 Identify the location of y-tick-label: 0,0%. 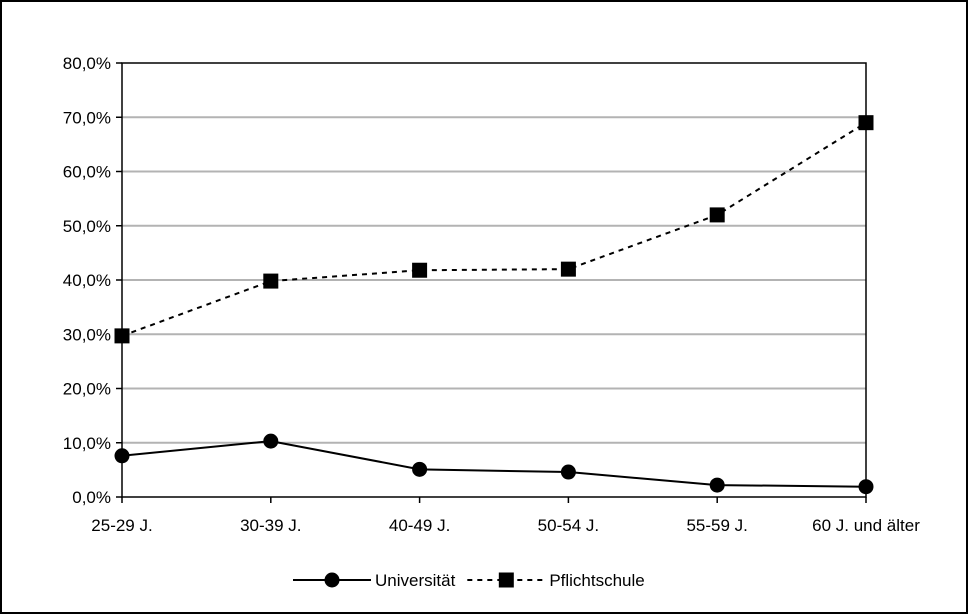
(91, 497).